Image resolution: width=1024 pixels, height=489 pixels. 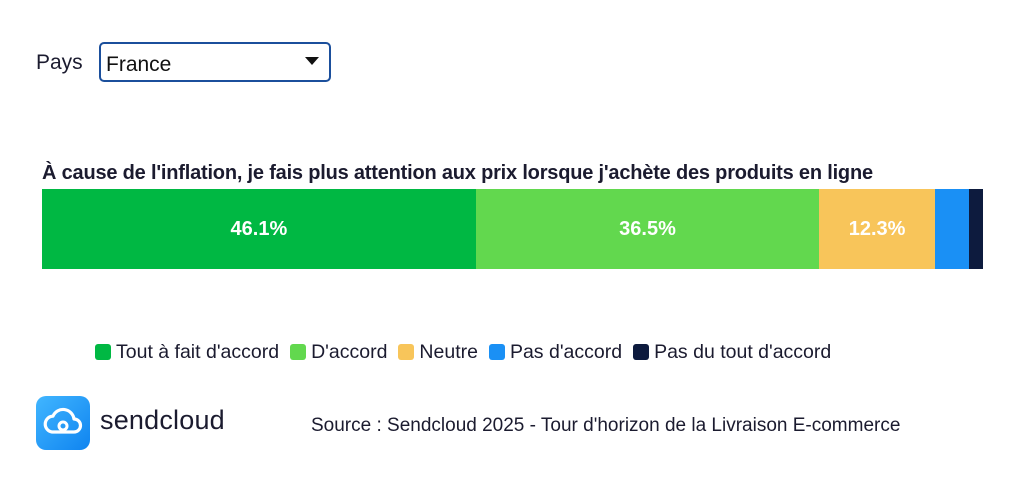 I want to click on legend-item: Pas du tout d'accord, so click(x=732, y=352).